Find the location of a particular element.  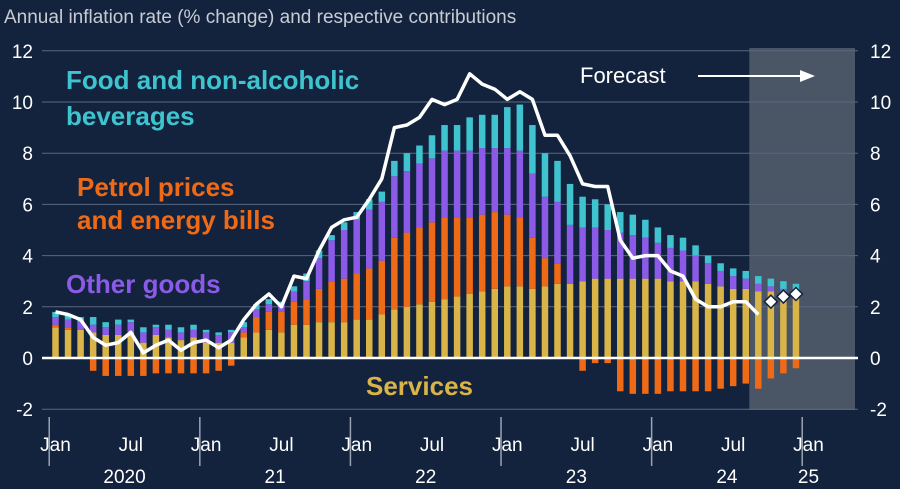

y-tick-label-left: 2 is located at coordinates (27, 308).